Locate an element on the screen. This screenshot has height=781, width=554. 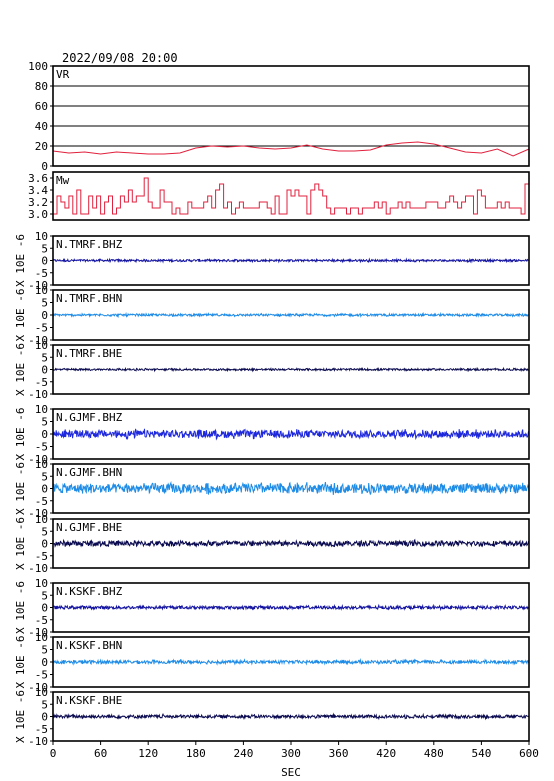
panel-vr: 0 20 40 60 80 100 VR is located at coordinates (279, 116).